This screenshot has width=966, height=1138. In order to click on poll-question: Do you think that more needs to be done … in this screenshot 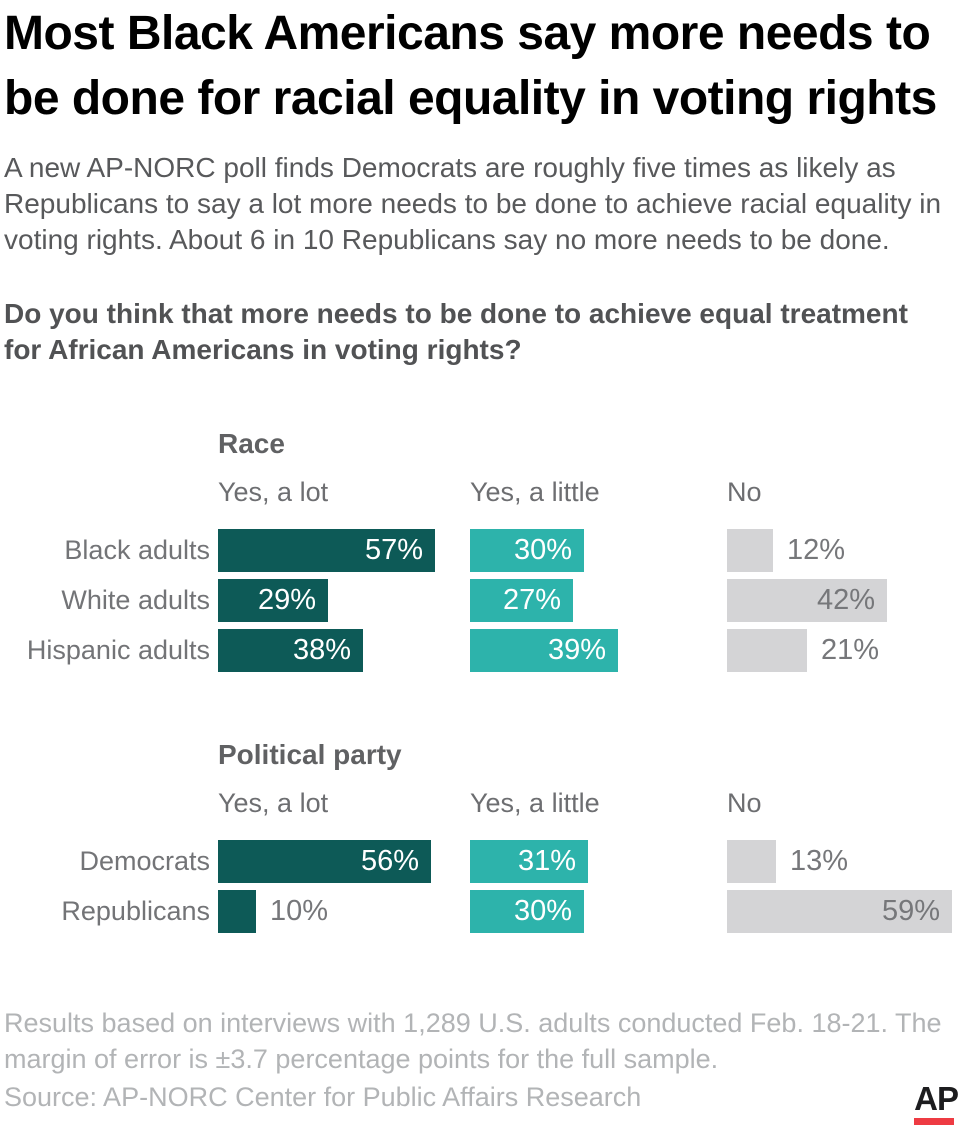, I will do `click(456, 331)`.